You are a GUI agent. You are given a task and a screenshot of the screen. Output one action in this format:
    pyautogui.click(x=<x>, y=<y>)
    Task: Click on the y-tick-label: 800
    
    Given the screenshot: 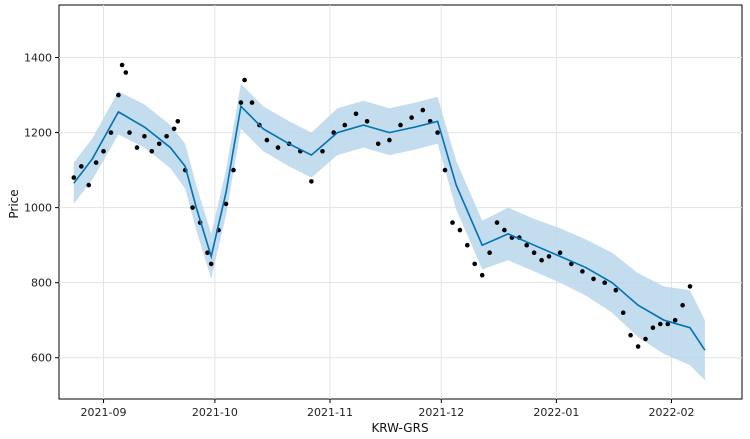 What is the action you would take?
    pyautogui.click(x=41, y=283)
    